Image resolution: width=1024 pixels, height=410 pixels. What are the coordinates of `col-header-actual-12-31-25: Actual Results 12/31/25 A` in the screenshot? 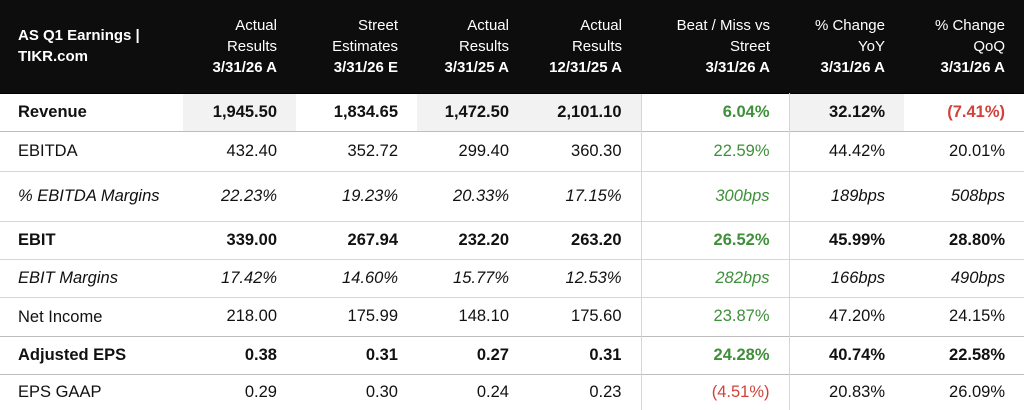 It's located at (584, 46).